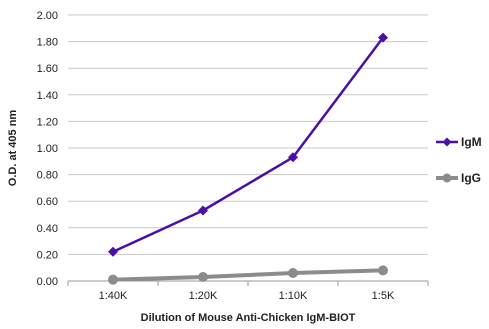 This screenshot has height=329, width=489. Describe the element at coordinates (47, 16) in the screenshot. I see `y-tick-label: 2.00` at that location.